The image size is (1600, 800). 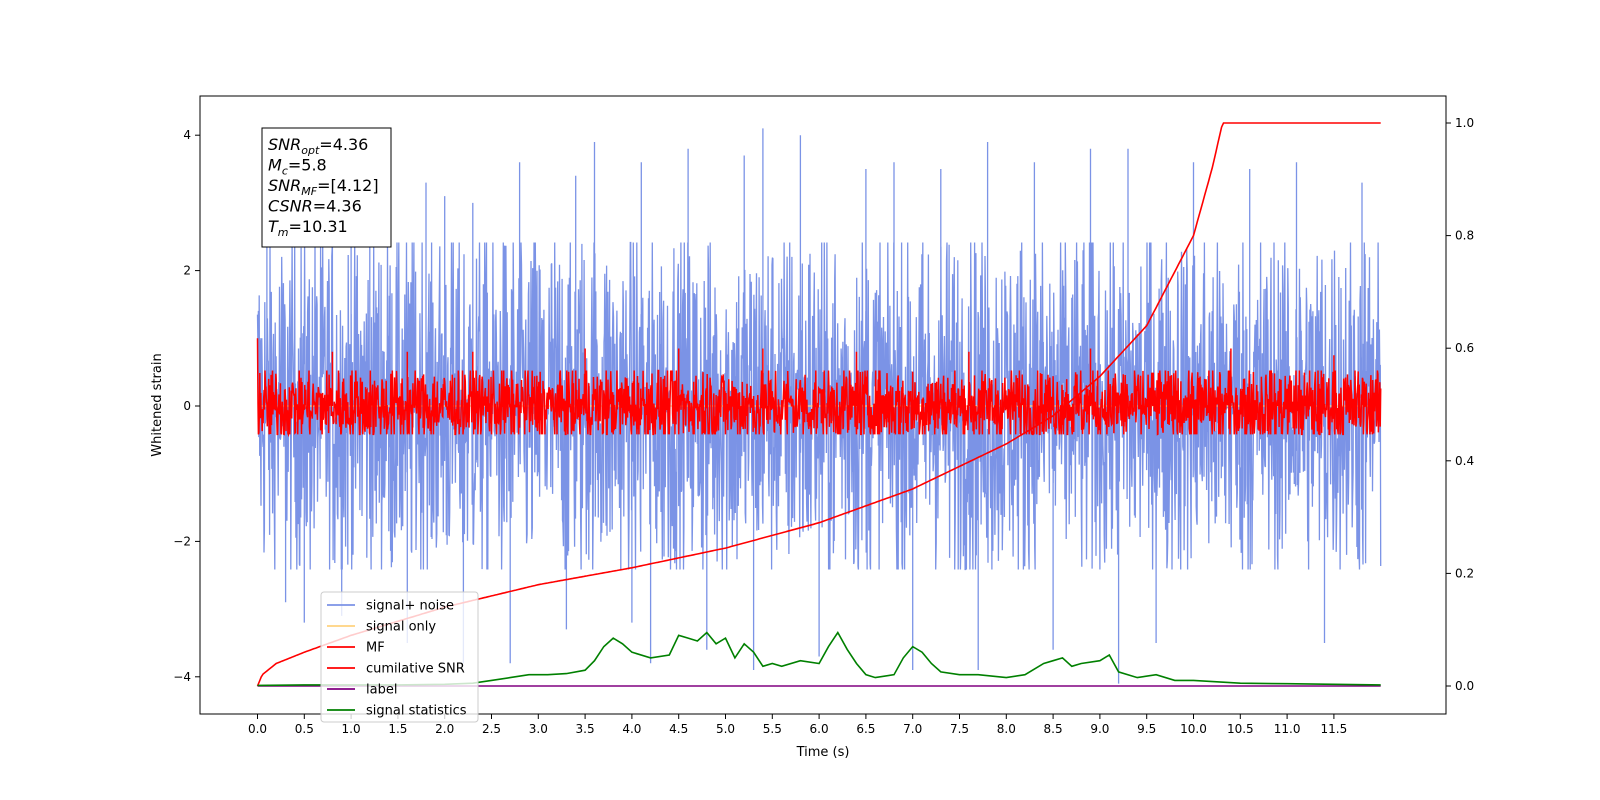 What do you see at coordinates (865, 729) in the screenshot?
I see `x-tick-label: 6.5` at bounding box center [865, 729].